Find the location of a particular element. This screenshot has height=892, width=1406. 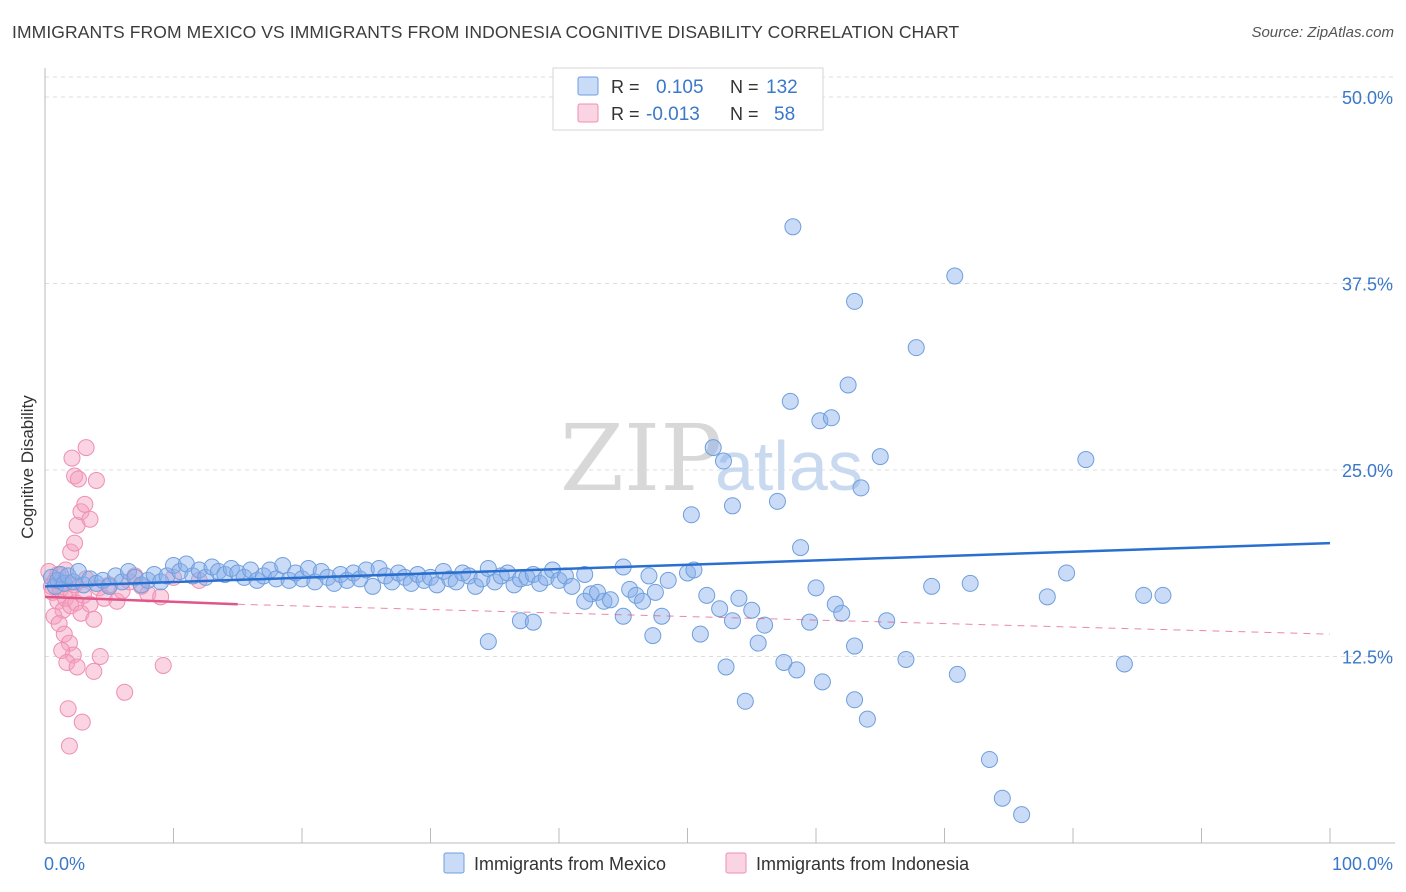

legend-swatch-mexico is located at coordinates (588, 86).